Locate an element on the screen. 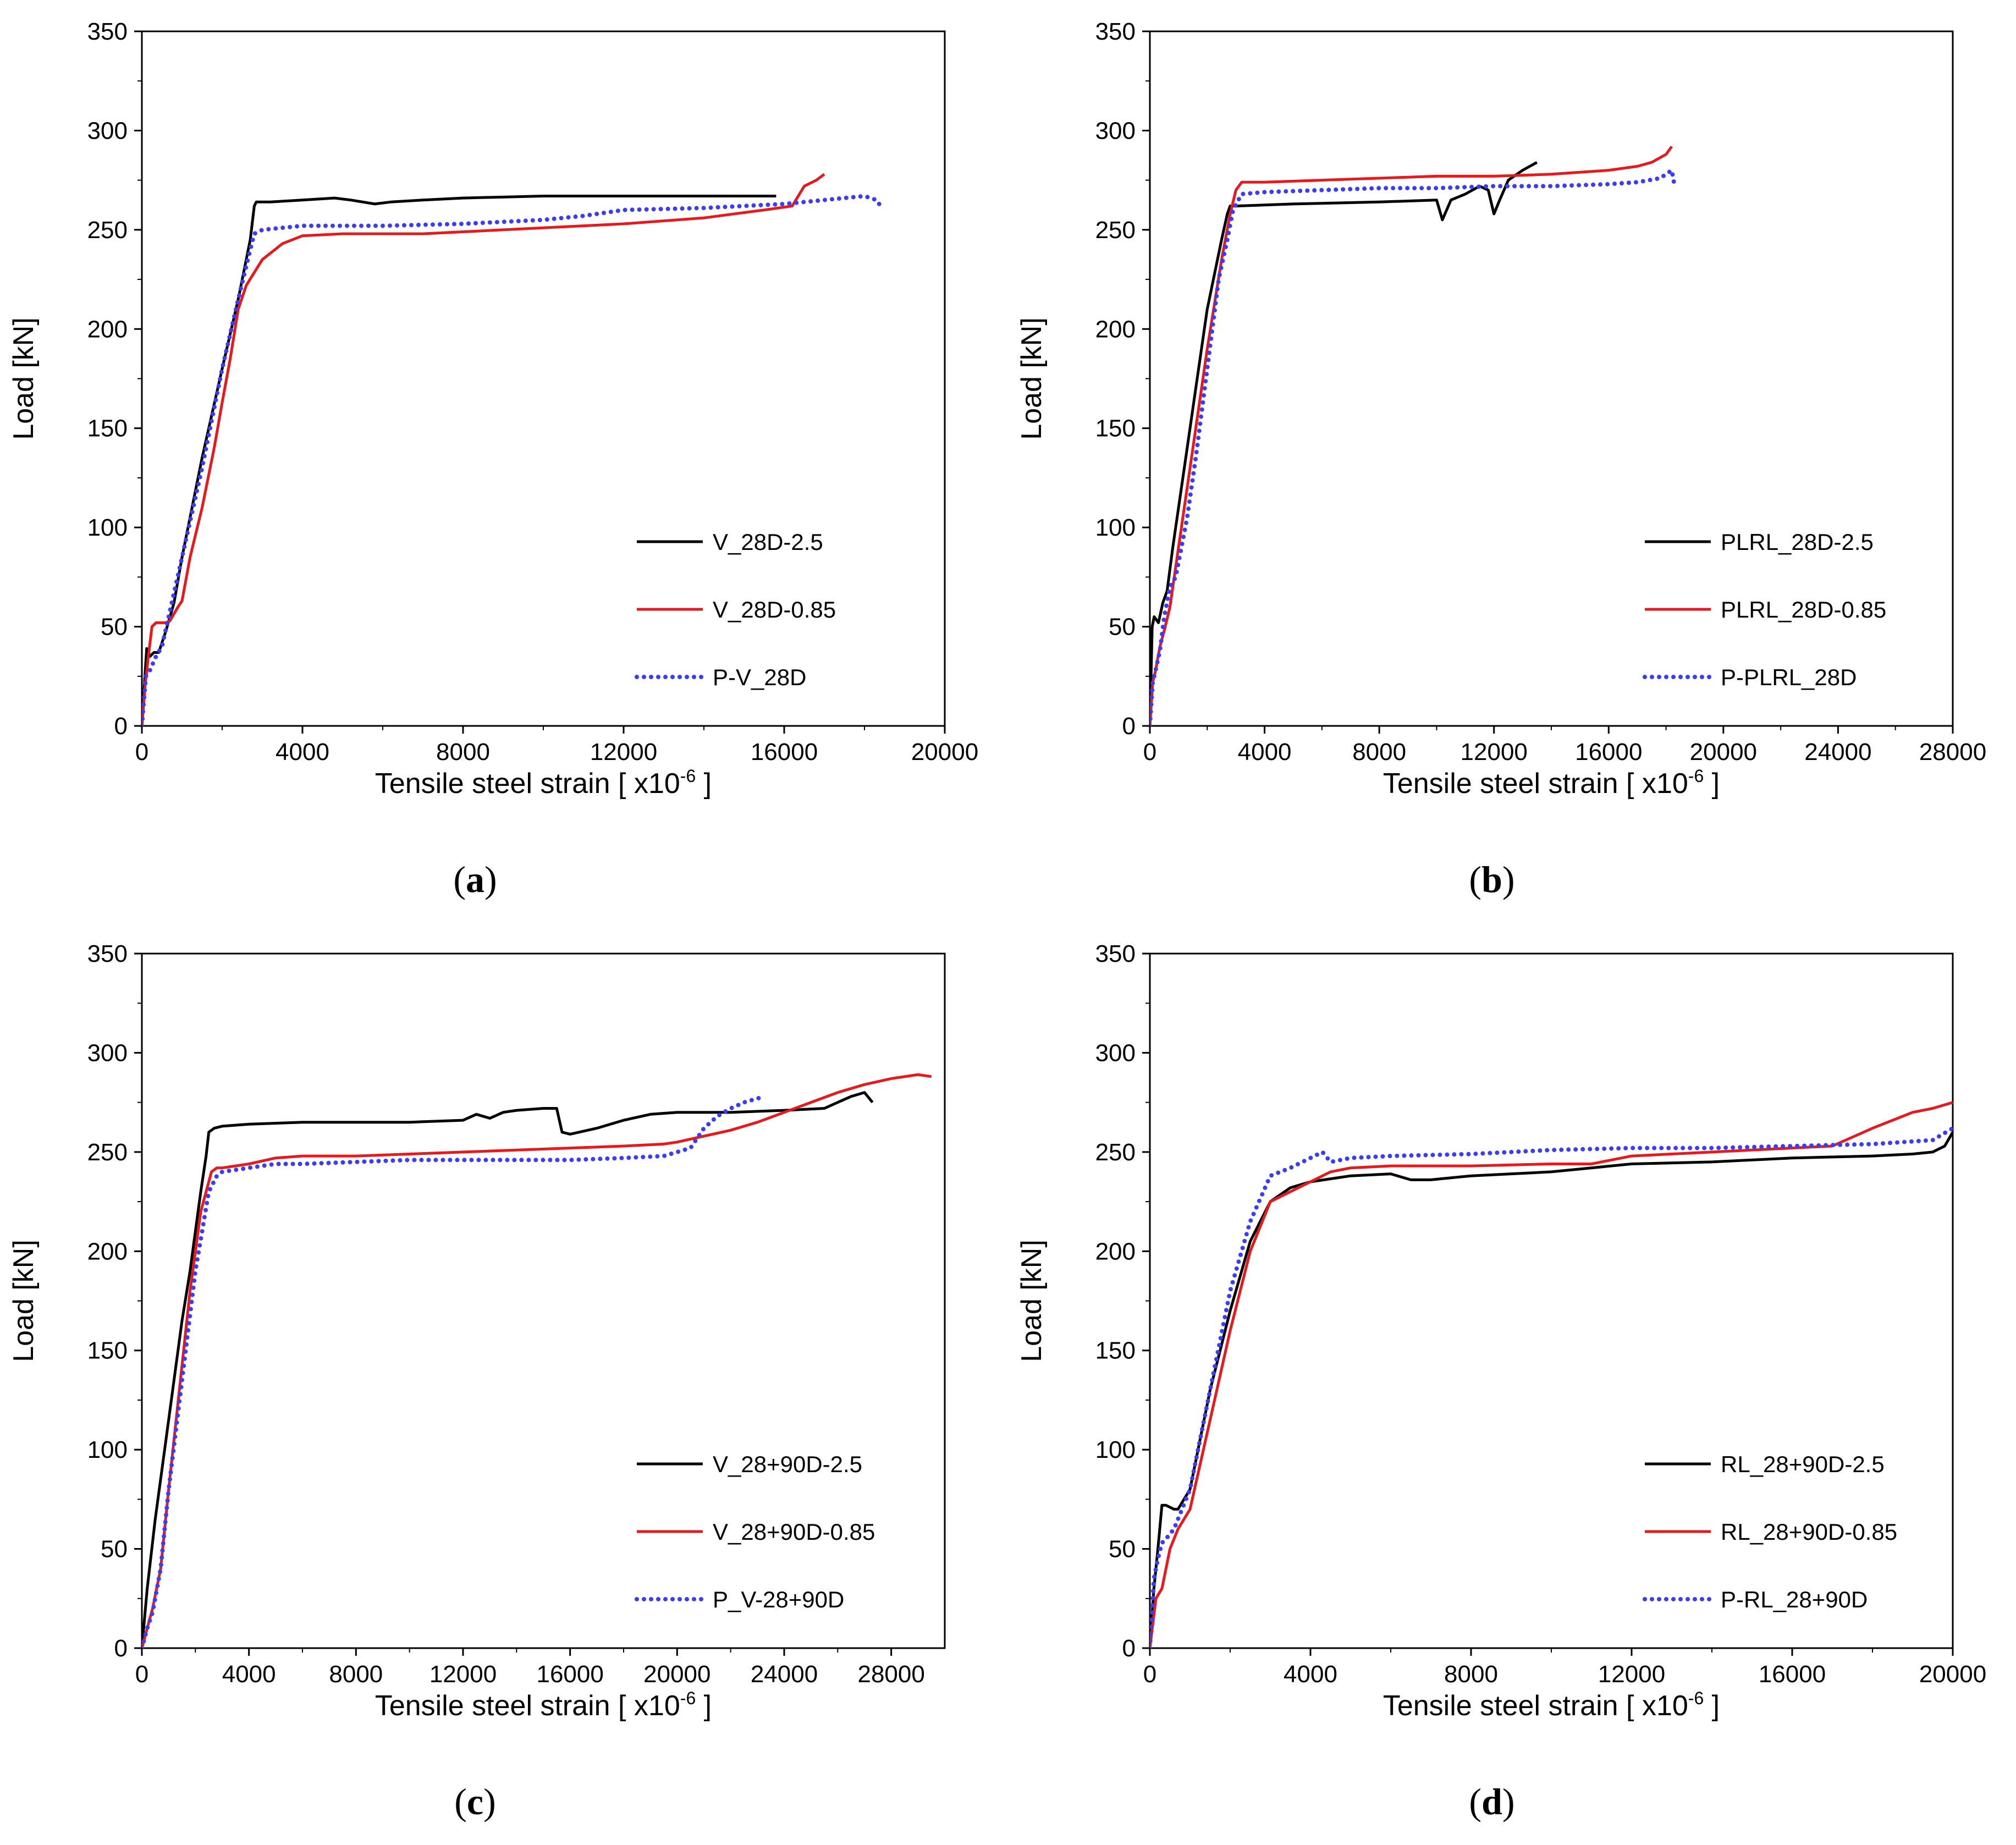  legend-label: V_28D-2.5 is located at coordinates (768, 542).